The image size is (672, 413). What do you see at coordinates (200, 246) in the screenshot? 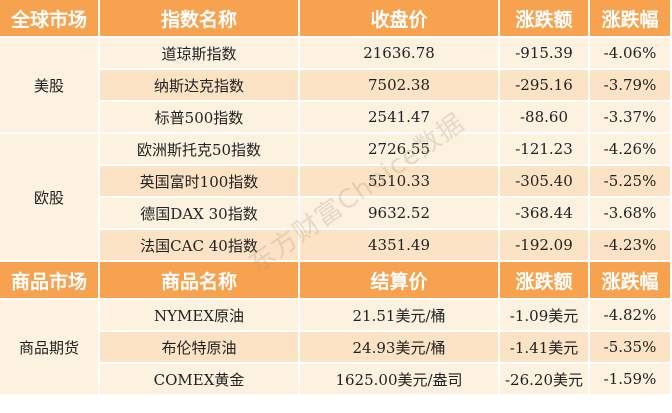
I see `index-name: 法国CAC 40指数` at bounding box center [200, 246].